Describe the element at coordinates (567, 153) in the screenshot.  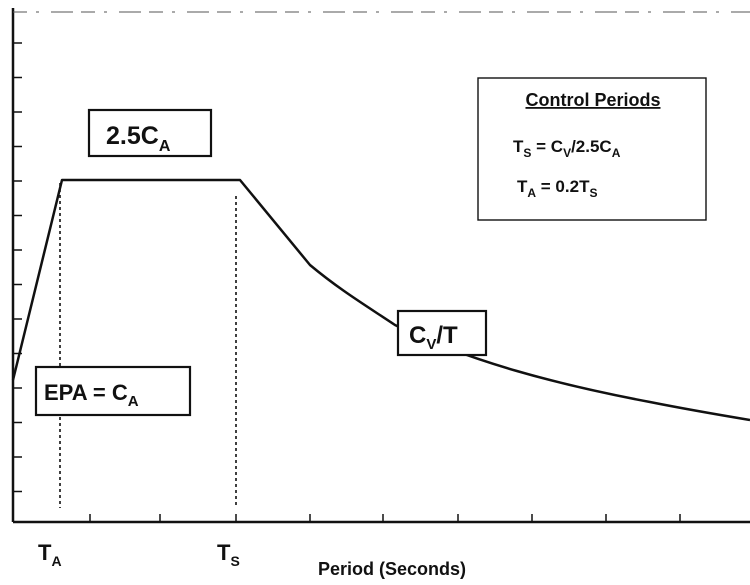
I see `eq1-b-sub: V` at that location.